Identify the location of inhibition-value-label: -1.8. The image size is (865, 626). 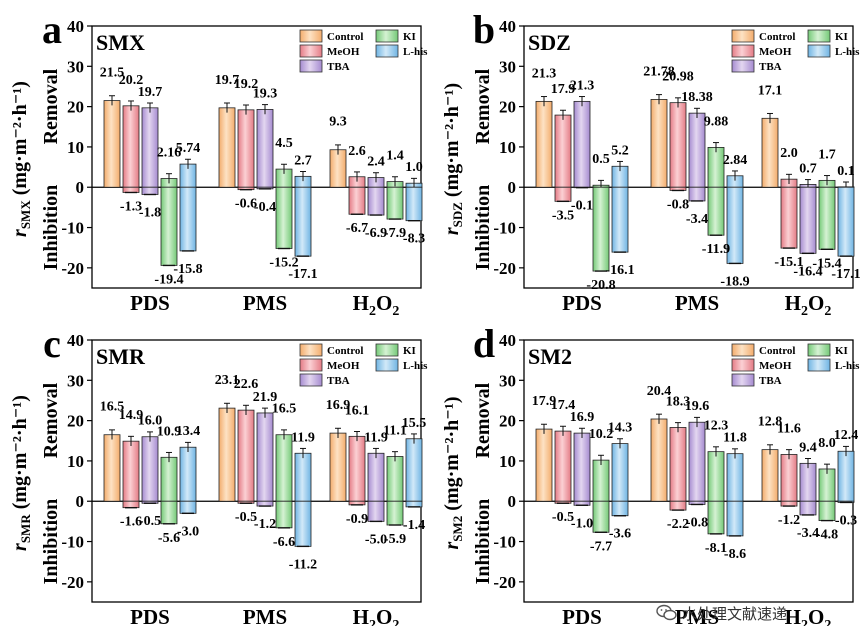
(150, 212).